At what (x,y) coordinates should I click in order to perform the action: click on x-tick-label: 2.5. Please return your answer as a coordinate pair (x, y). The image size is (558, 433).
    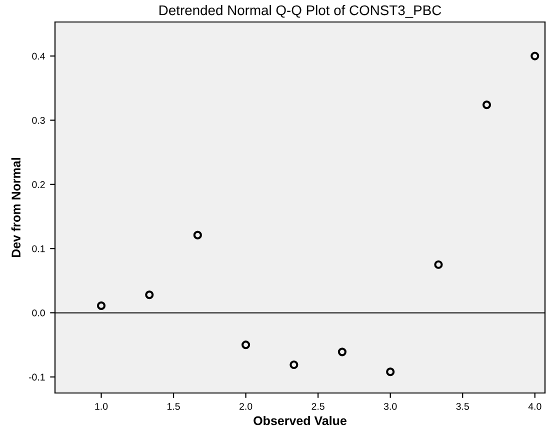
    Looking at the image, I should click on (318, 406).